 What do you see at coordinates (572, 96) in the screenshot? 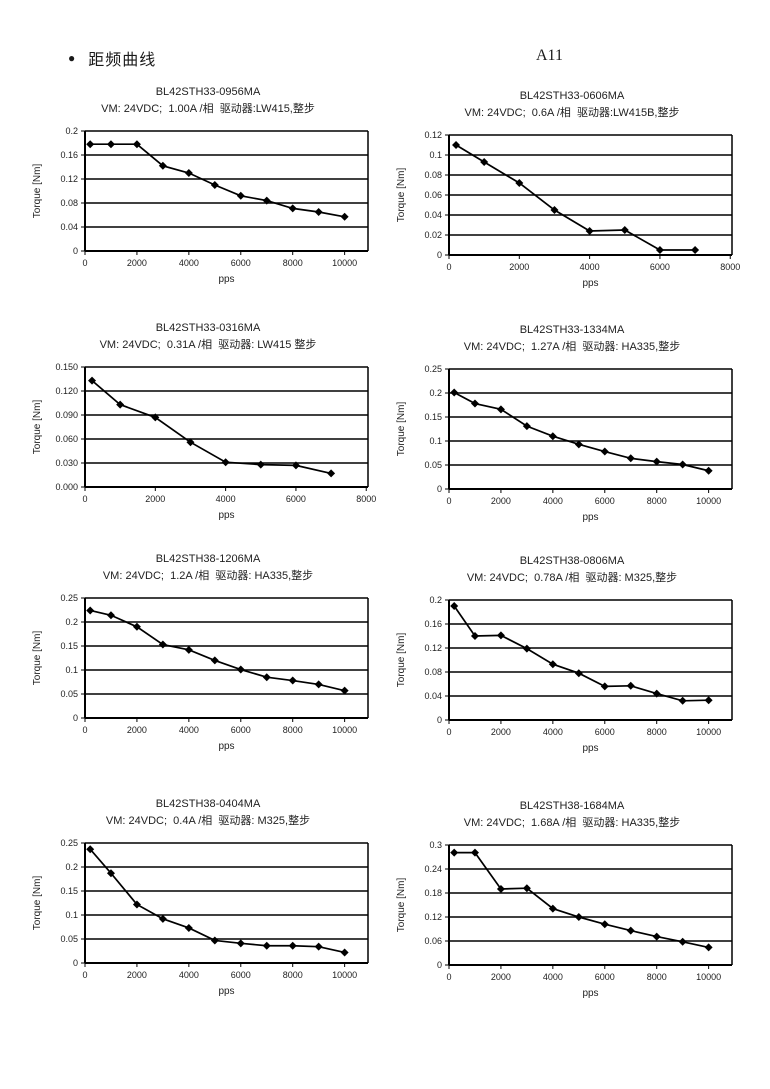
I see `chart-title: BL42STH33-0606MA` at bounding box center [572, 96].